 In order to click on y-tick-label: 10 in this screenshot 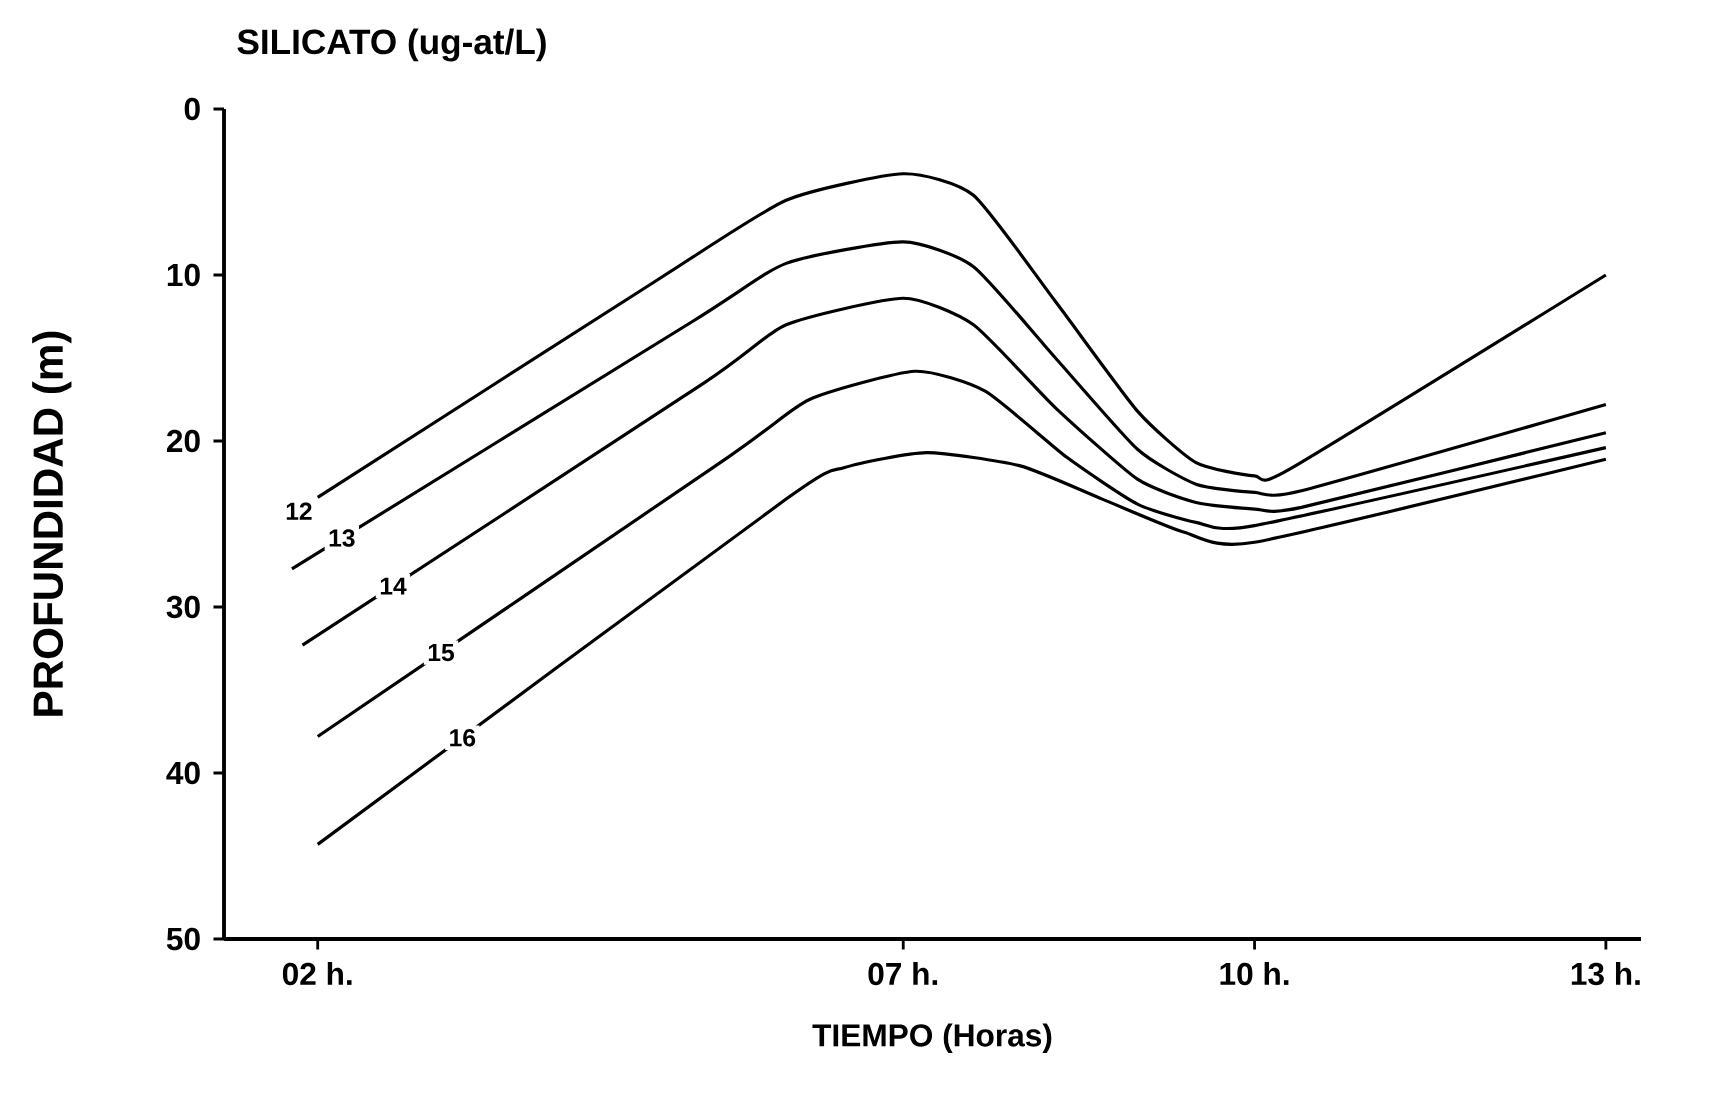, I will do `click(183, 275)`.